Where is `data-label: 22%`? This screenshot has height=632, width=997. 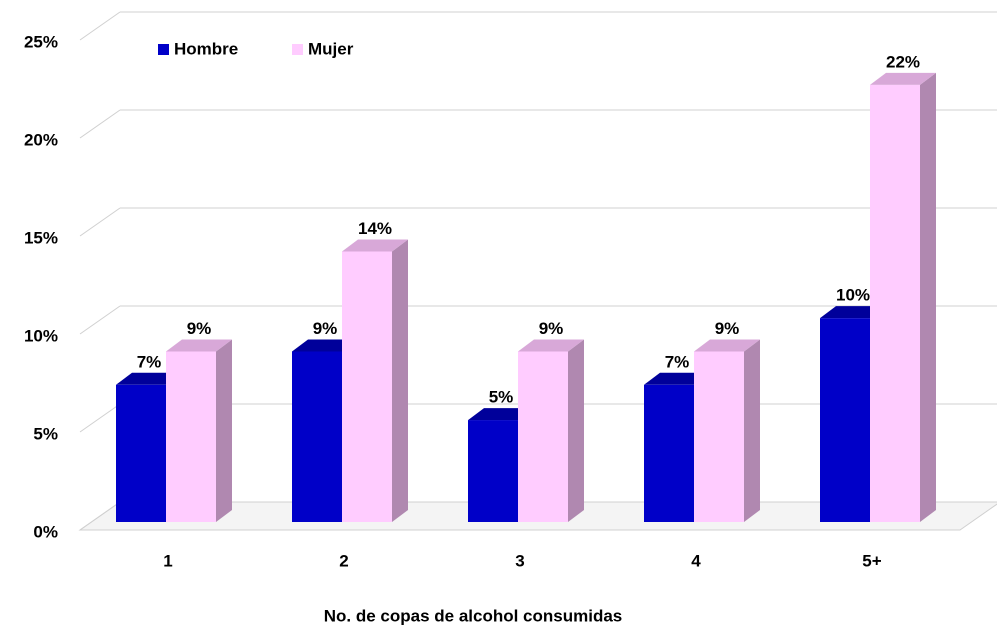
data-label: 22% is located at coordinates (903, 61).